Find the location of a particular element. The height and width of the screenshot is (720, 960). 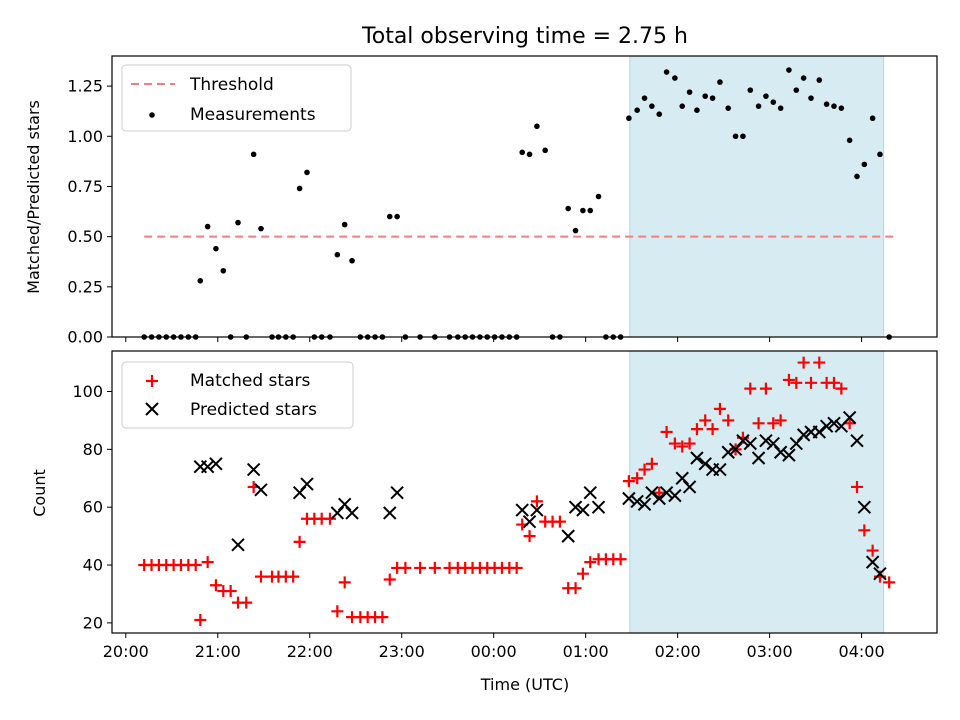

y-tick-label: 40 is located at coordinates (93, 565).